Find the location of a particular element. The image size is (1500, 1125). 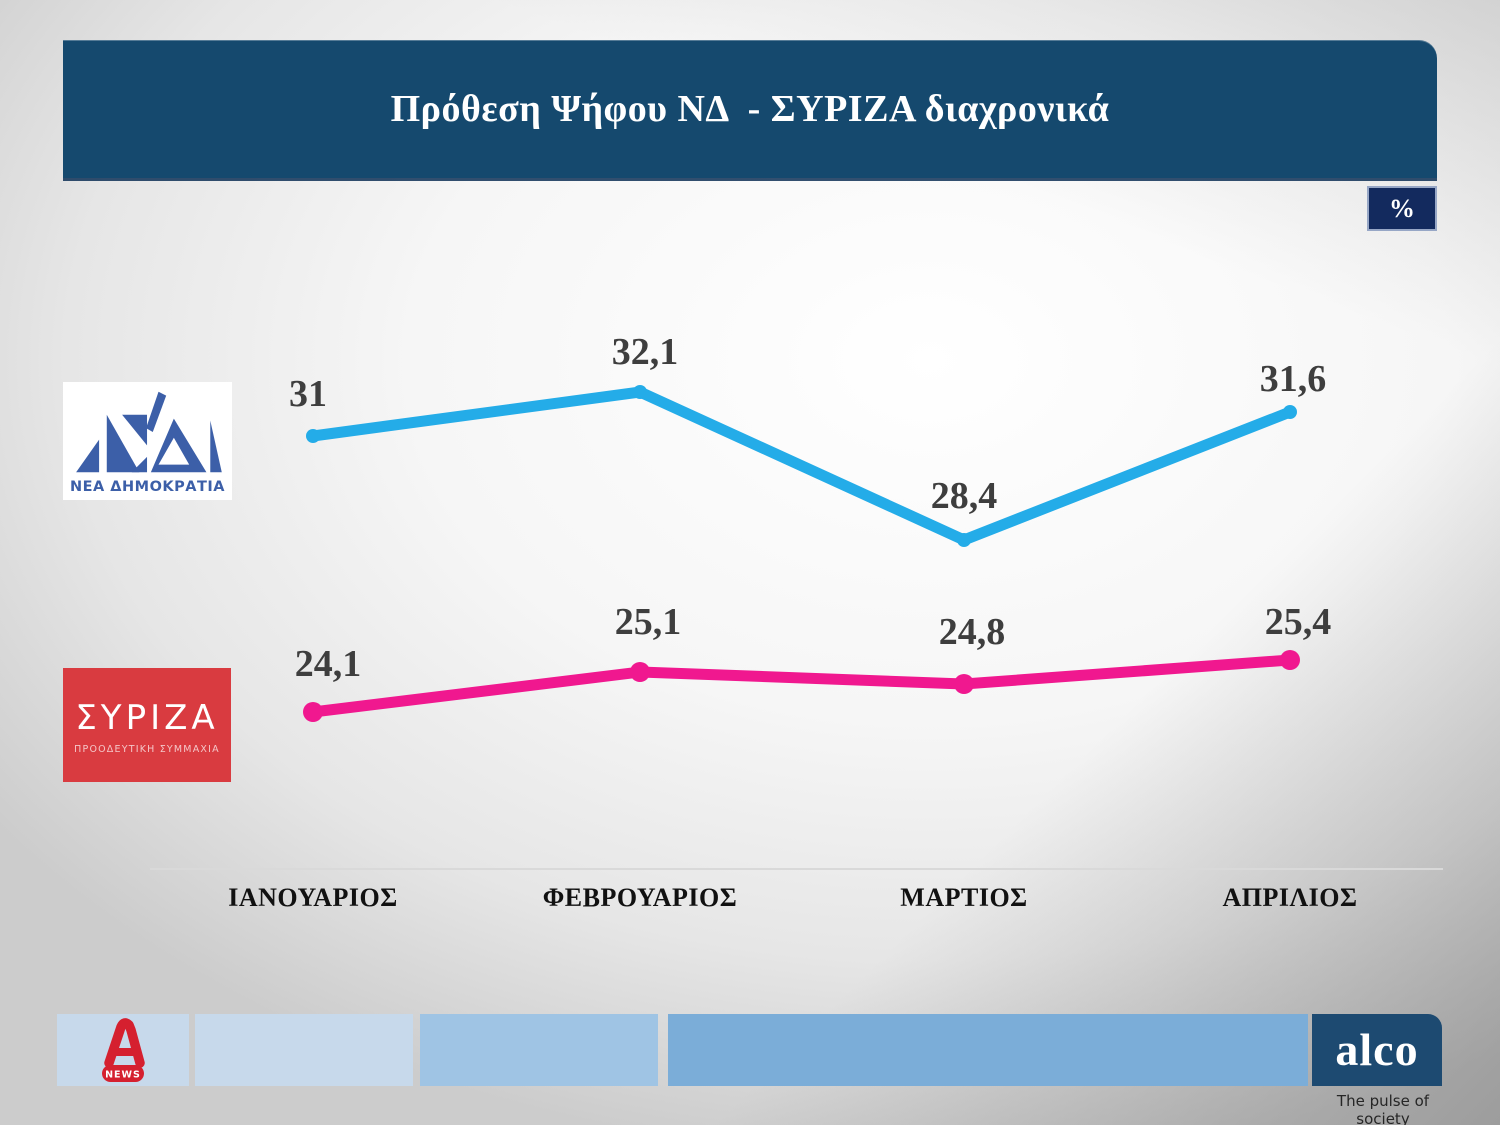

alco-logo: alco is located at coordinates (1377, 1050).